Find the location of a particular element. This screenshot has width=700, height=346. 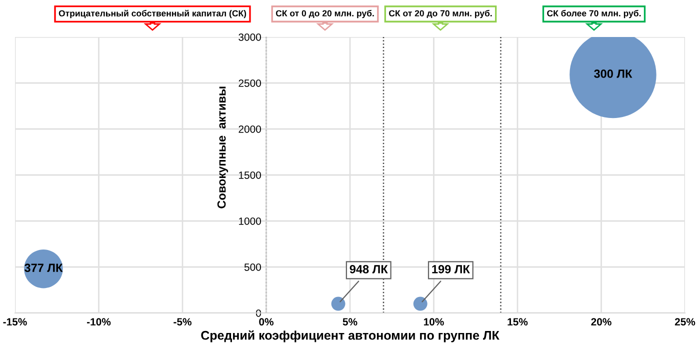

x-tick-label: 20% is located at coordinates (601, 322).